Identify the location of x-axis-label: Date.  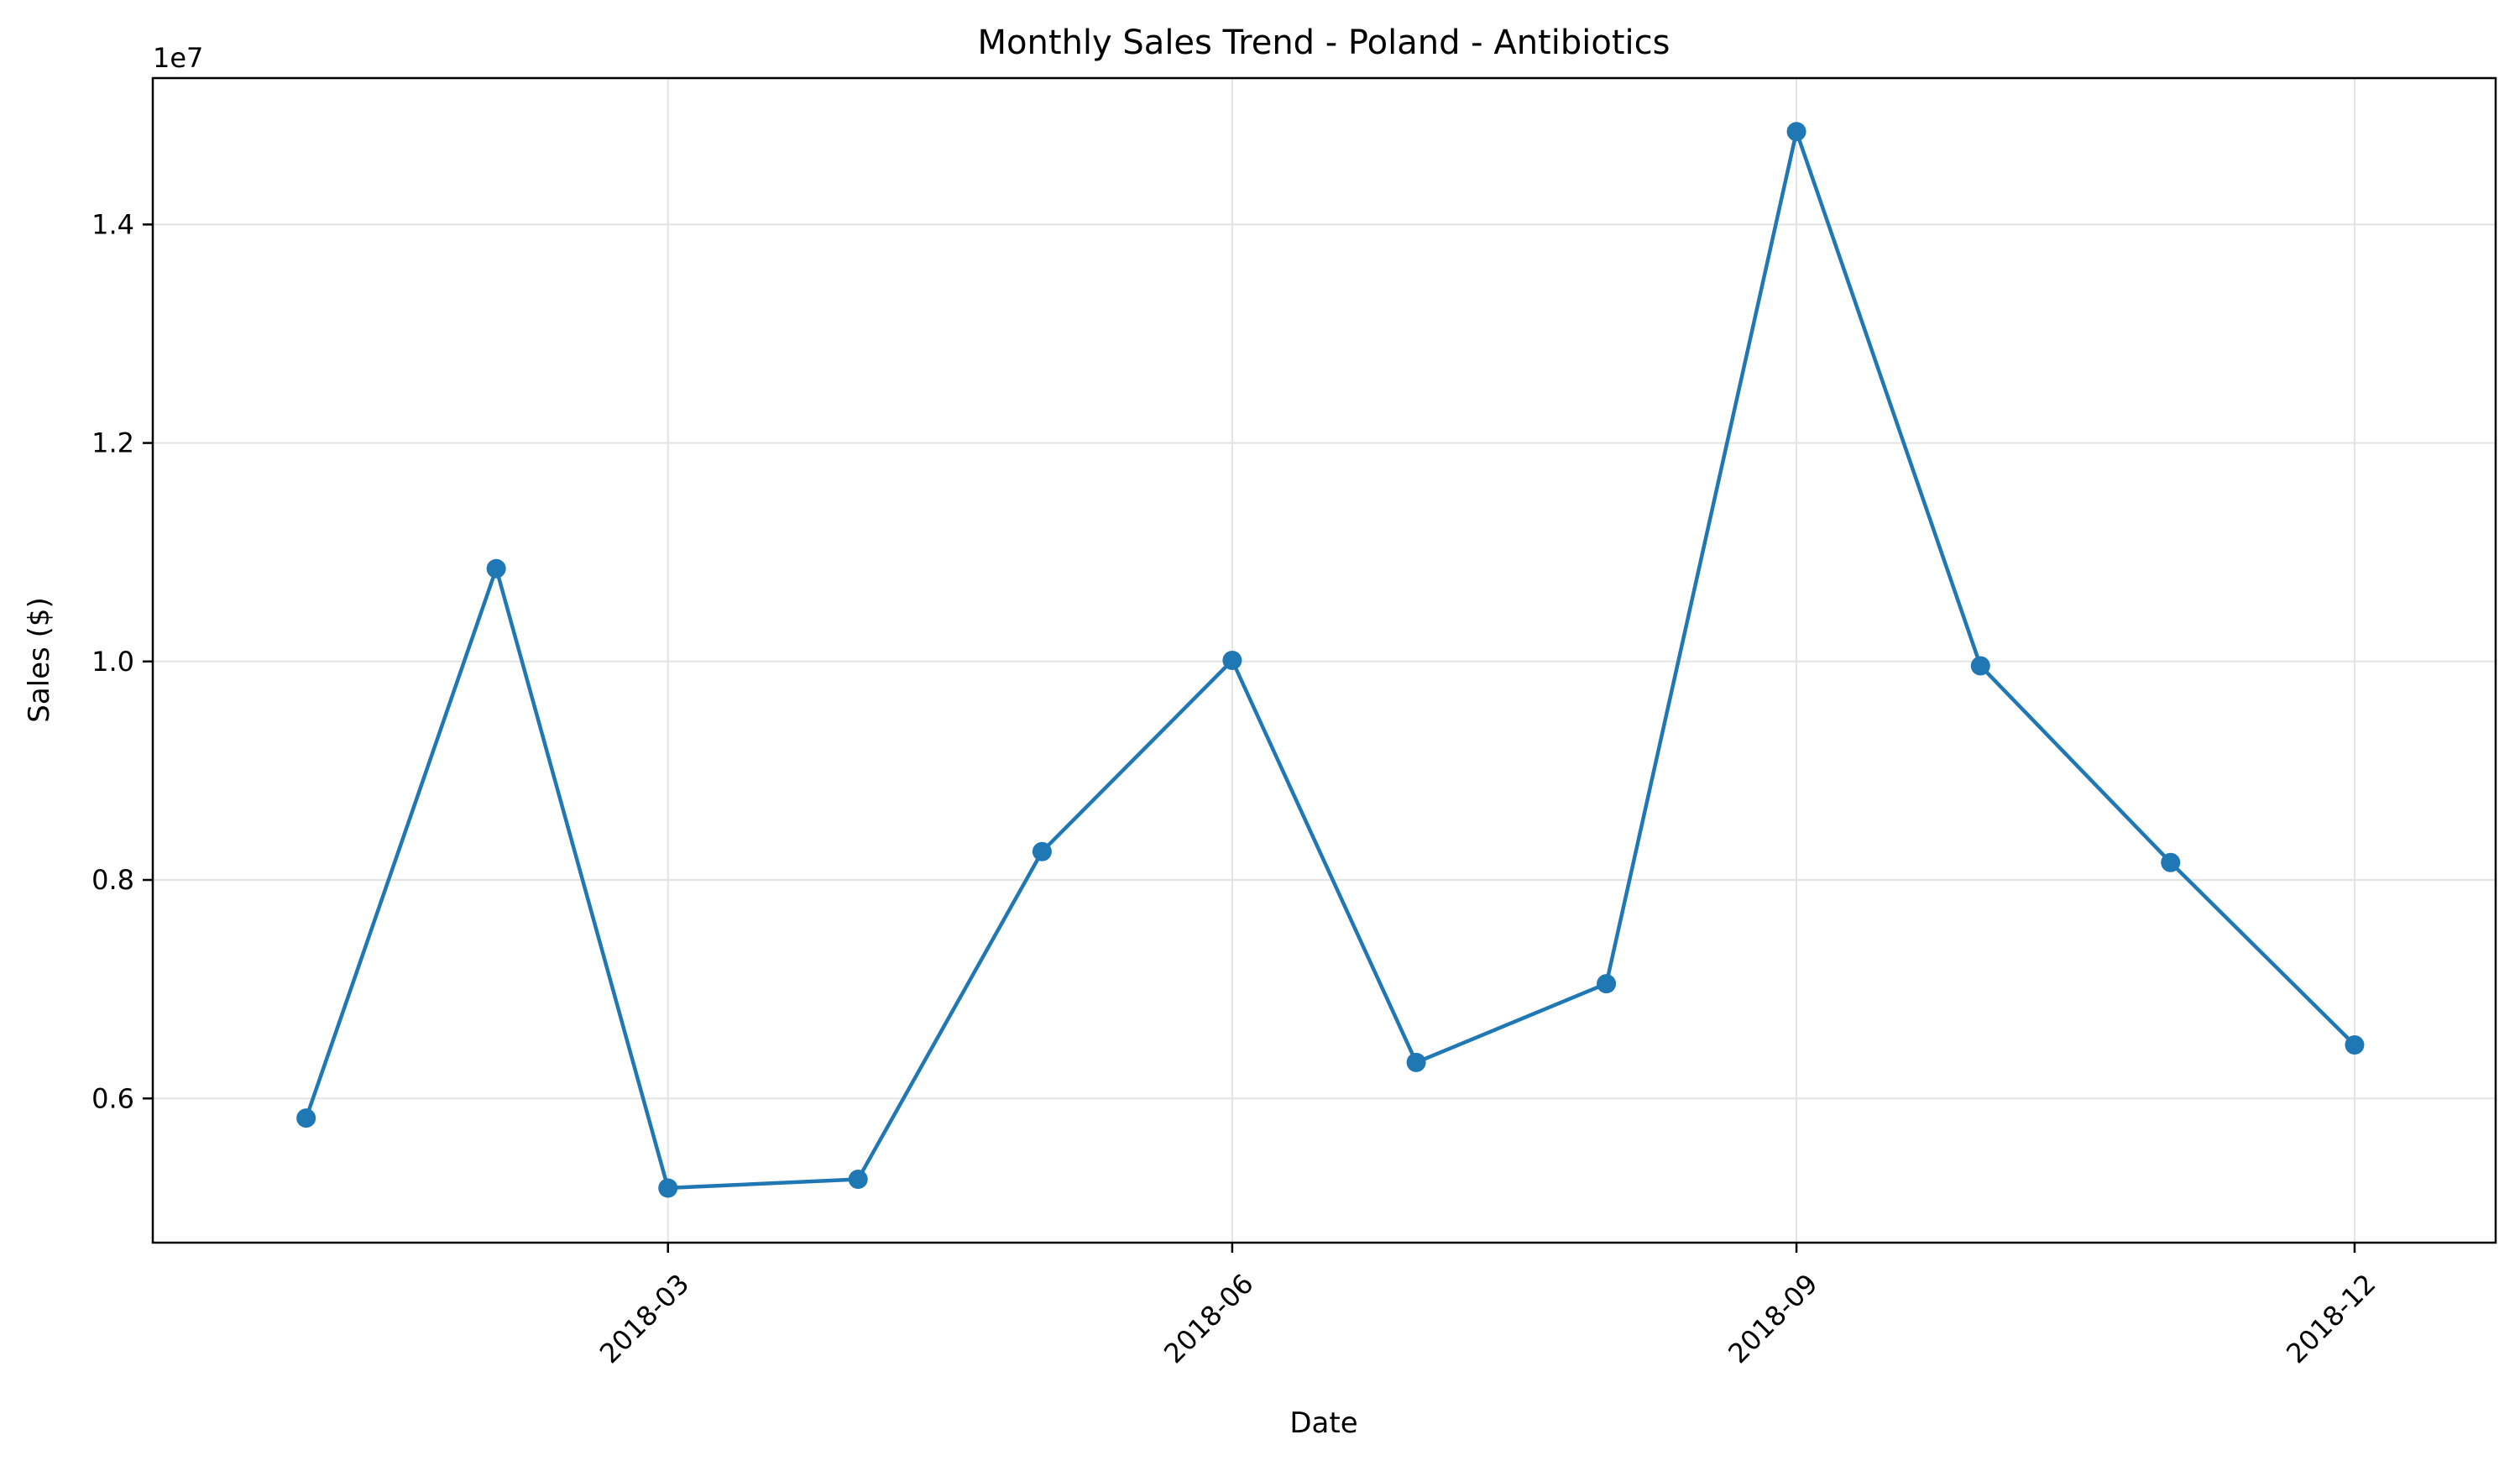
(1323, 1423).